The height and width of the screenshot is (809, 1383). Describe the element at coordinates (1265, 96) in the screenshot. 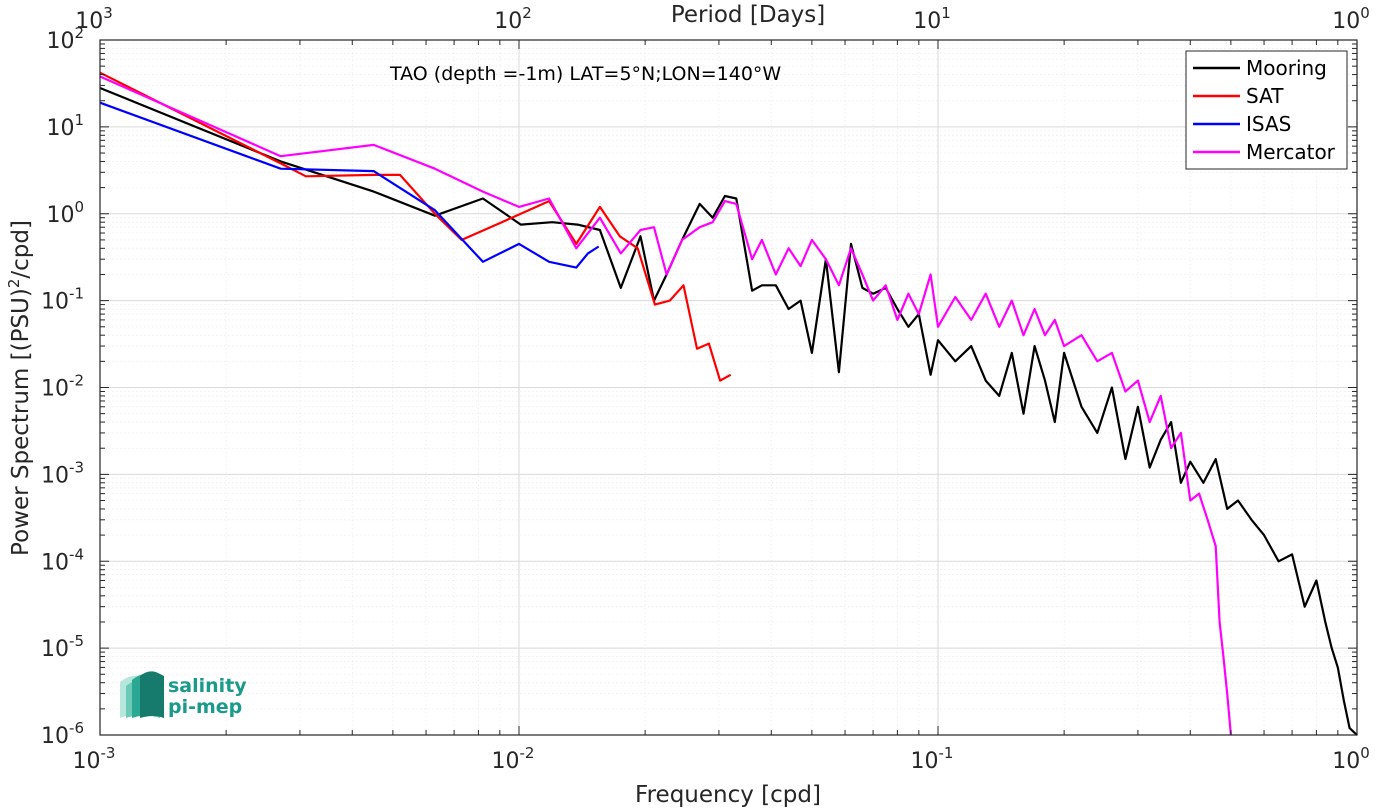

I see `legend-label-sat: SAT` at that location.